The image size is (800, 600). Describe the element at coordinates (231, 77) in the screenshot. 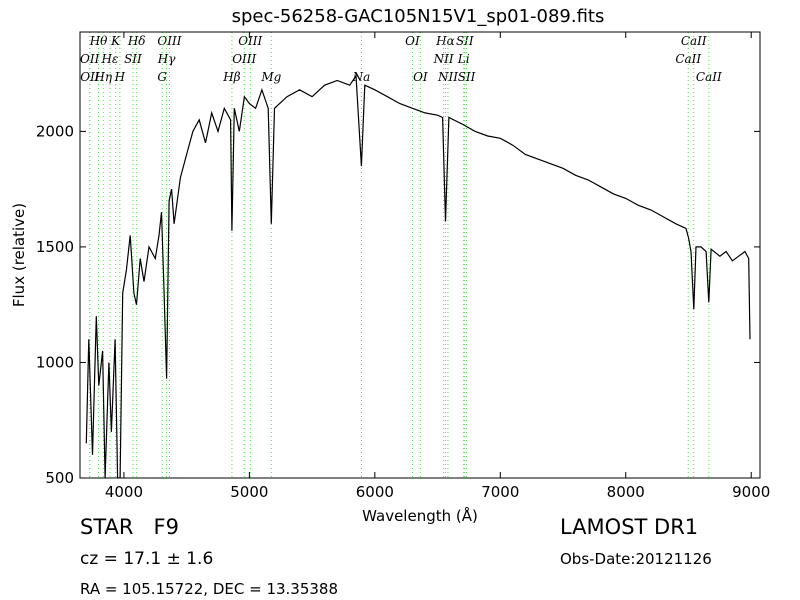

I see `spectral-line-label: Hβ` at that location.